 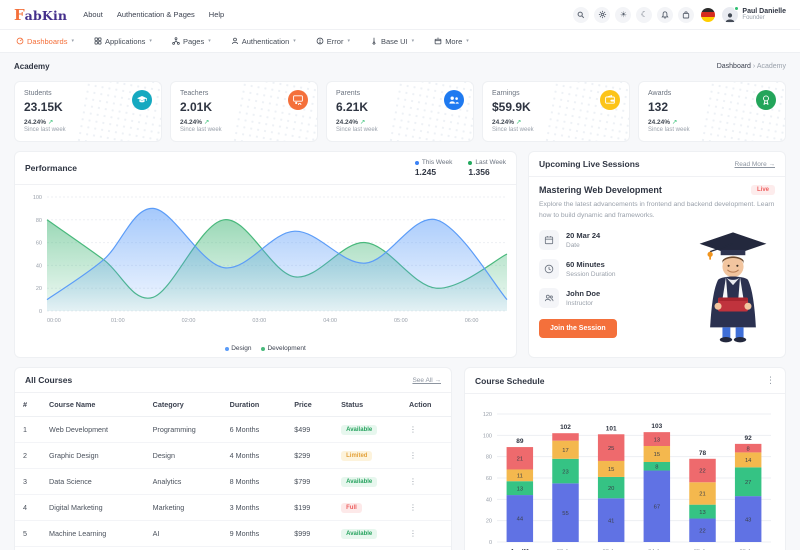 What do you see at coordinates (556, 111) in the screenshot?
I see `stat-card-earnings: Earnings $59.9K 24.24% ↗ Since last week` at bounding box center [556, 111].